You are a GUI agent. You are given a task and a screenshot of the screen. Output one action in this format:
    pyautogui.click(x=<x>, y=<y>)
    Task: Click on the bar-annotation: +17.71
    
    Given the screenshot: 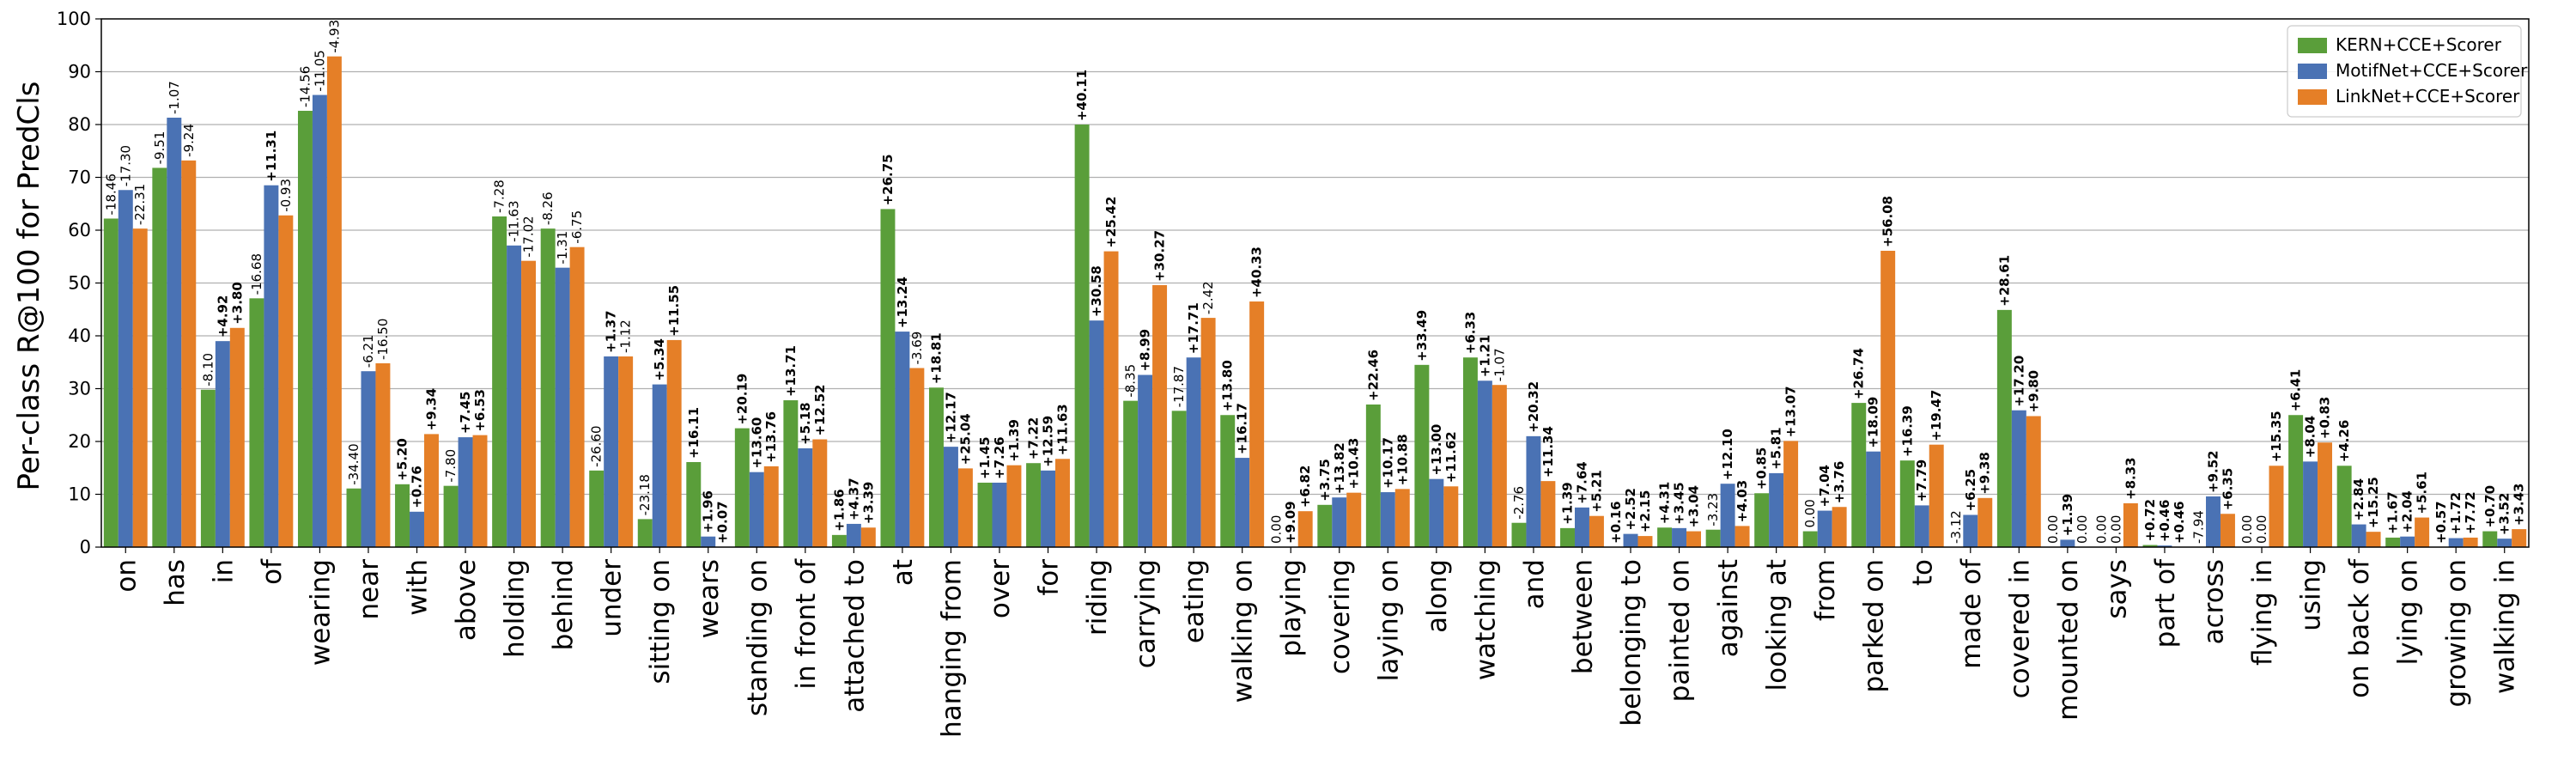 What is the action you would take?
    pyautogui.click(x=1193, y=328)
    